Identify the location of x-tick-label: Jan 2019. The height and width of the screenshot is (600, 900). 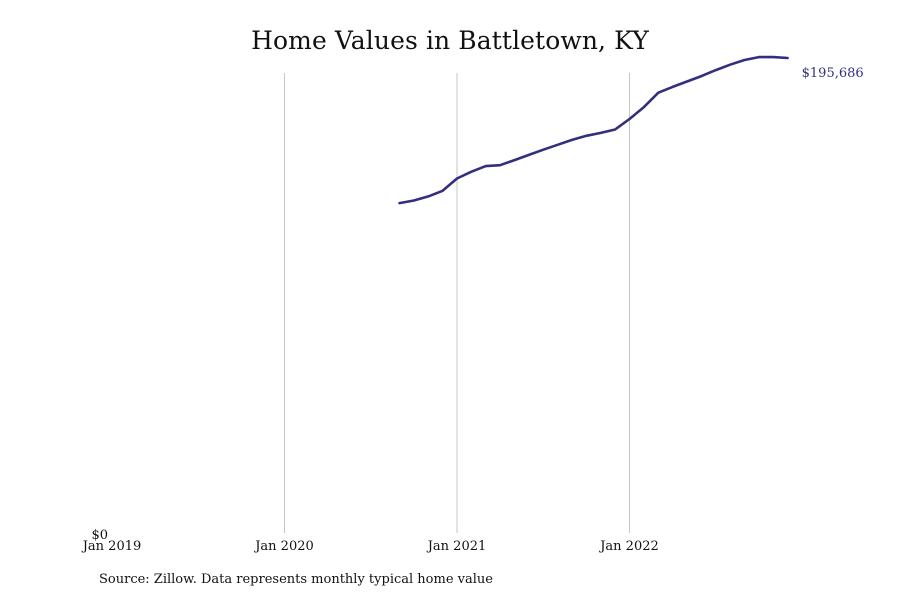
(111, 546).